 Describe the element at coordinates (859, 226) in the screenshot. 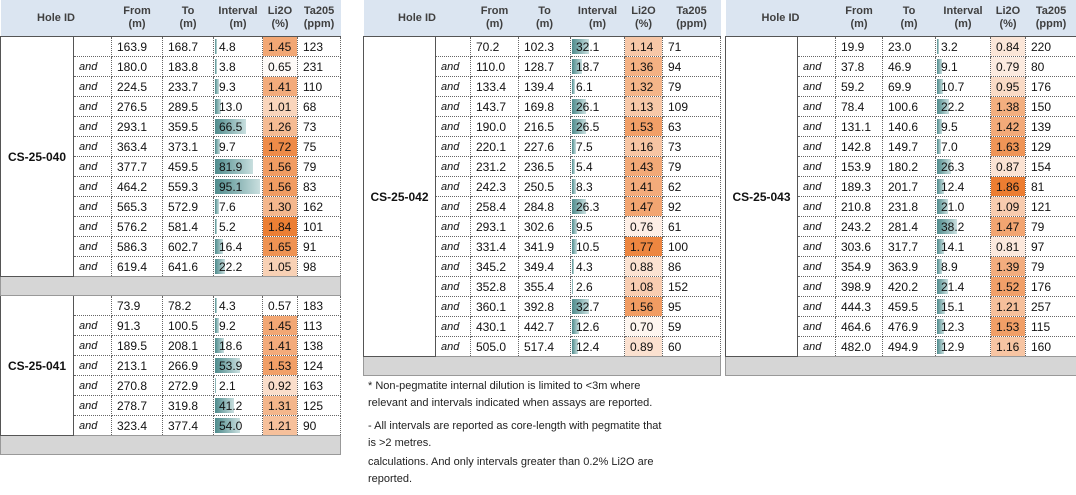

I see `cell: 243.2` at that location.